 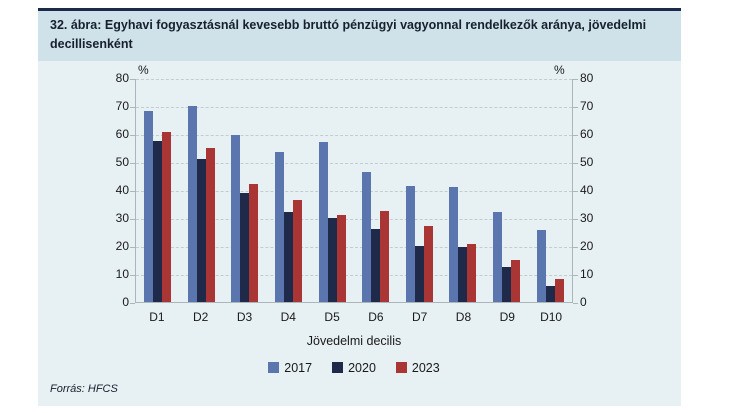 I want to click on bar-2020-D10, so click(x=550, y=294).